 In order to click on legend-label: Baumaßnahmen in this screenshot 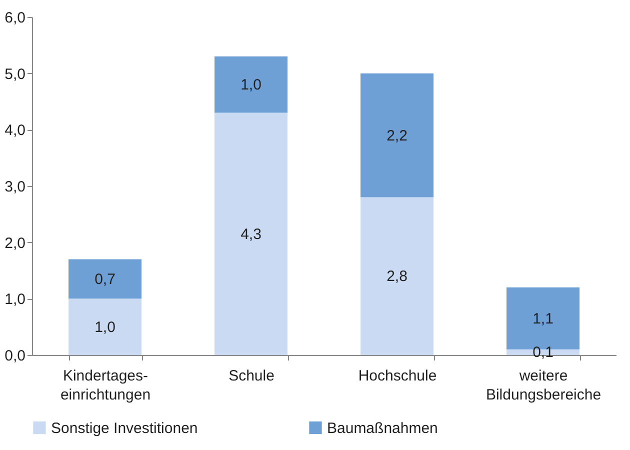, I will do `click(382, 428)`.